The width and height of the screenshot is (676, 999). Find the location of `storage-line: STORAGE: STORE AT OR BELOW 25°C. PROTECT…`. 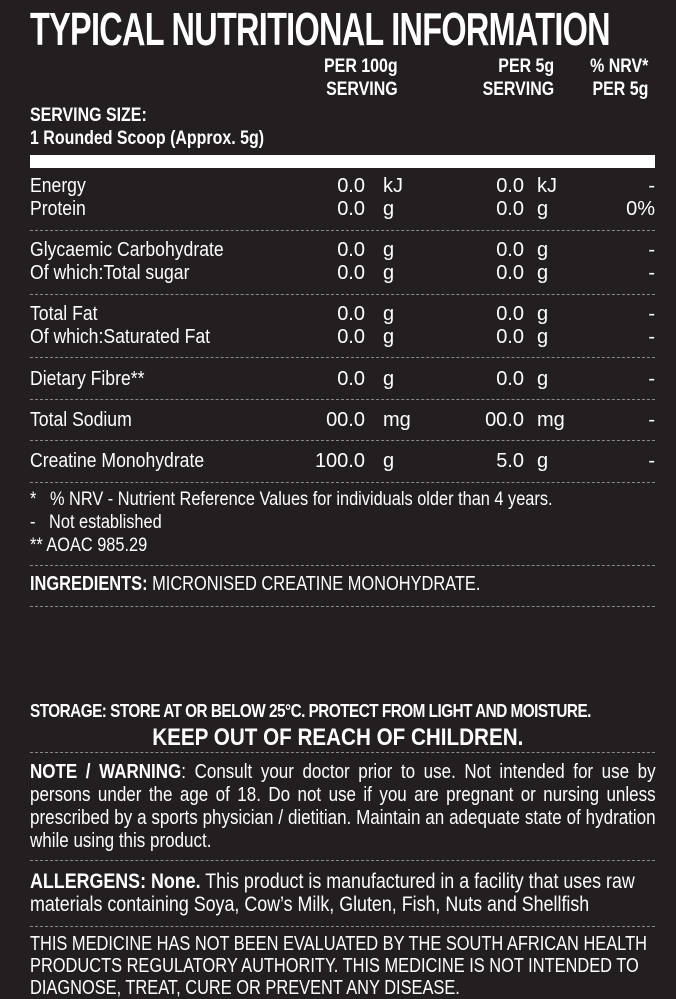

storage-line: STORAGE: STORE AT OR BELOW 25°C. PROTECT… is located at coordinates (310, 711).